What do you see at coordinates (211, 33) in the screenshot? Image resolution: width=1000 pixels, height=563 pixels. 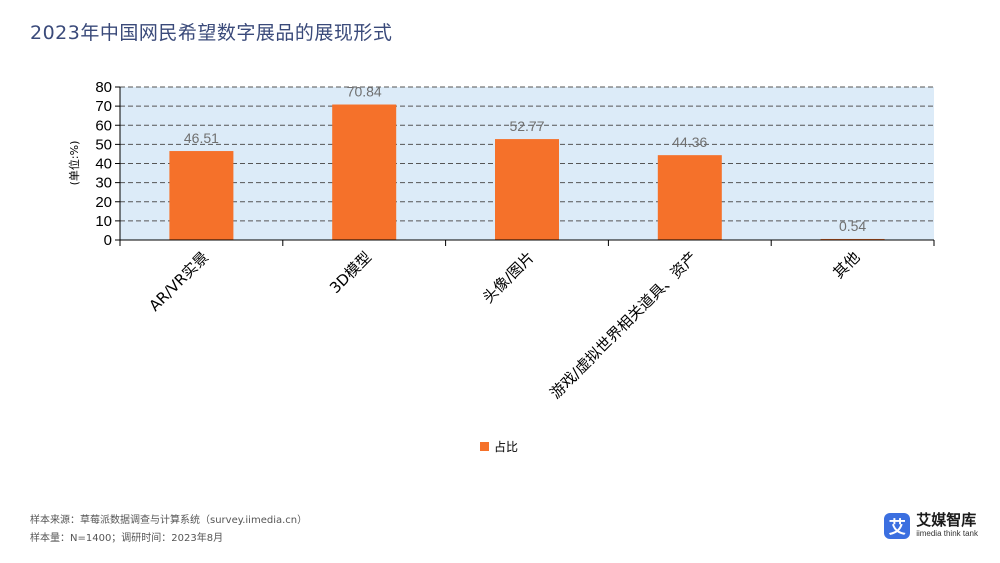 I see `chart-title: 2023年中国网民希望数字展品的展现形式` at bounding box center [211, 33].